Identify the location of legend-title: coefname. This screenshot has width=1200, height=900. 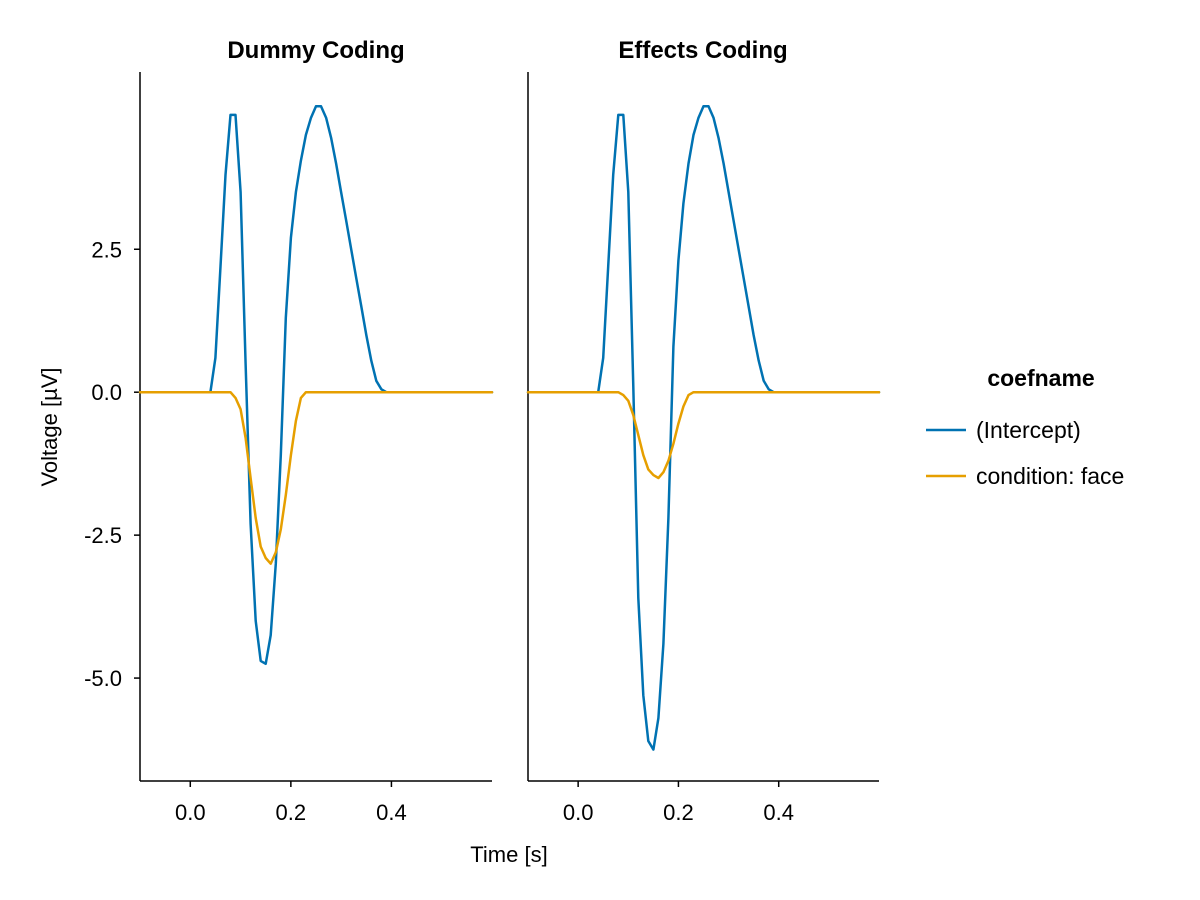
(1040, 378).